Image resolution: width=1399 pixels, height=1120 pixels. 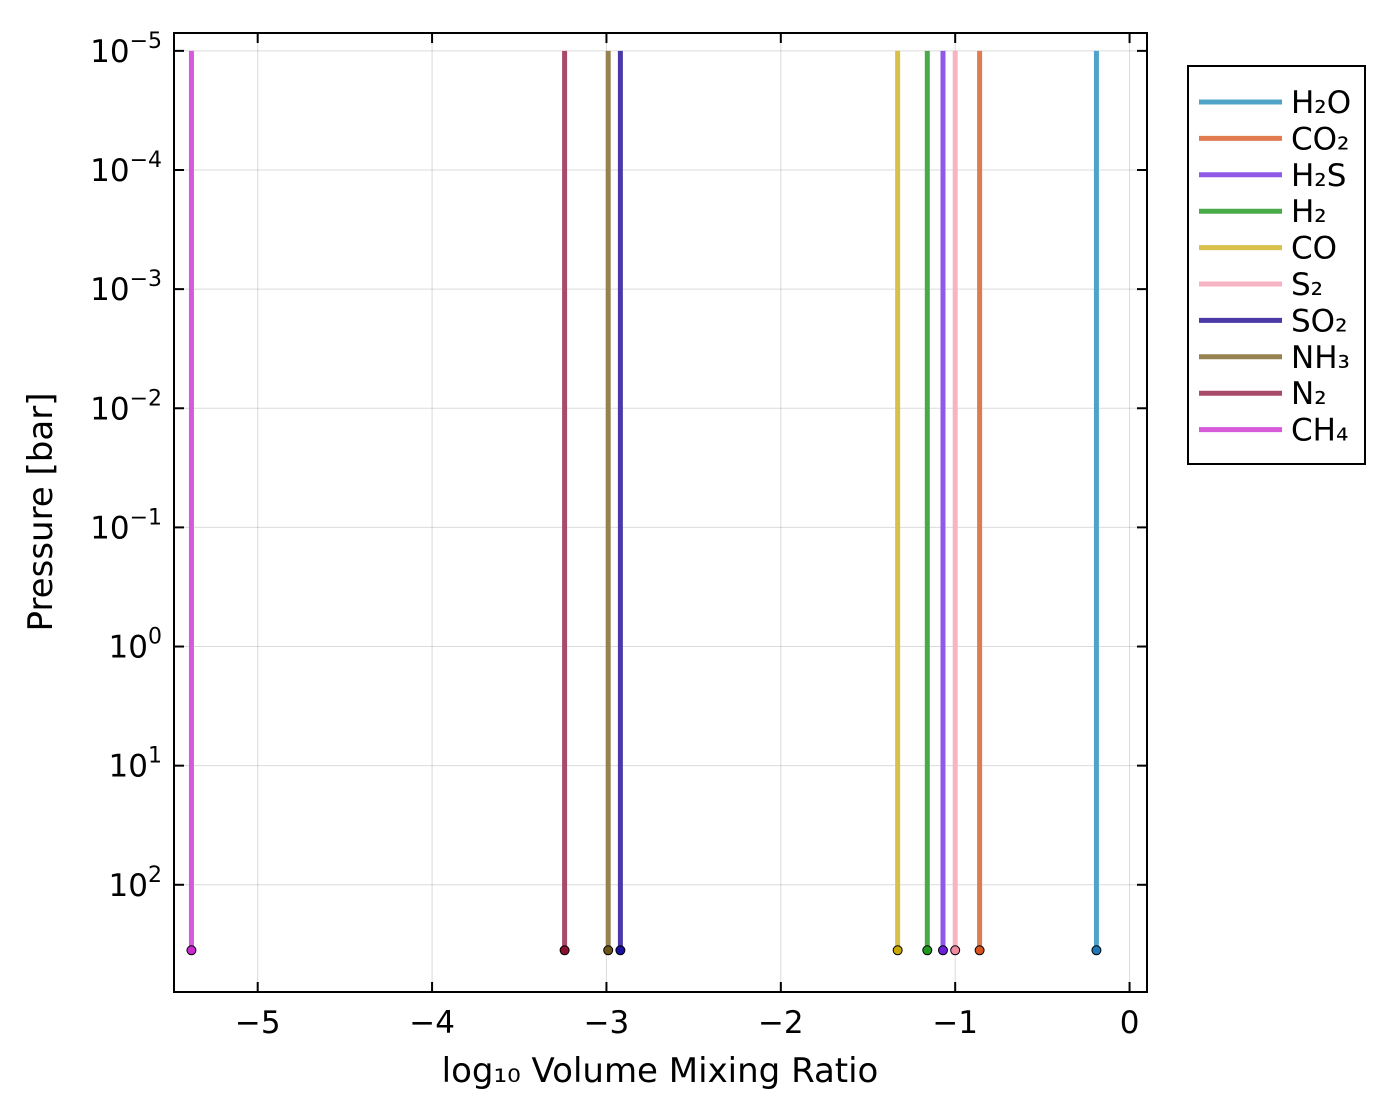 What do you see at coordinates (135, 645) in the screenshot?
I see `y-tick-label: 10⁰` at bounding box center [135, 645].